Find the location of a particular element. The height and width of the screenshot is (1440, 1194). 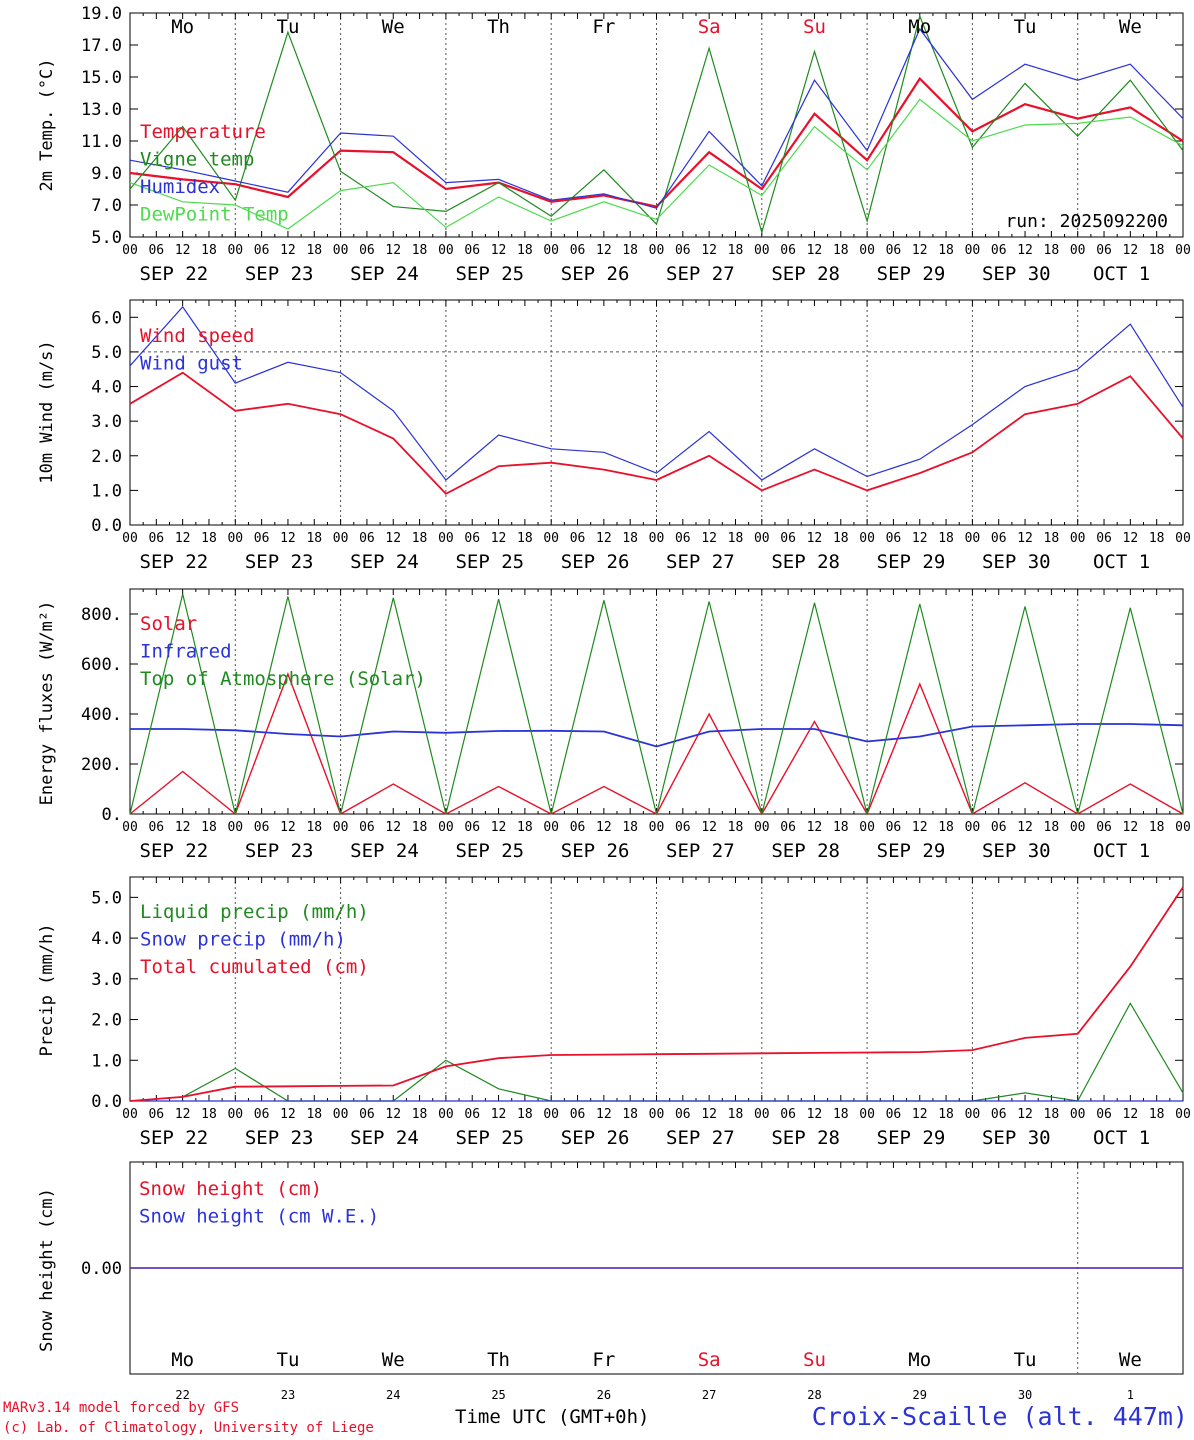

legend-entry: Temperature is located at coordinates (203, 132).